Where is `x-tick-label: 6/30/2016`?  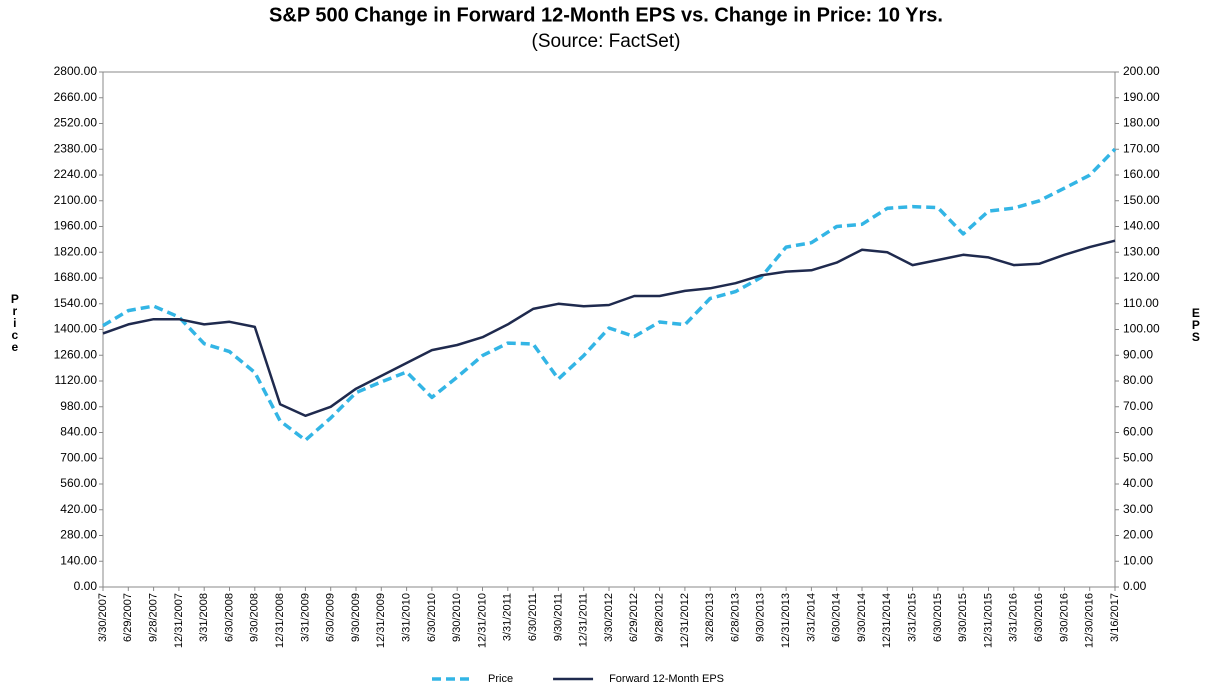 x-tick-label: 6/30/2016 is located at coordinates (1039, 617).